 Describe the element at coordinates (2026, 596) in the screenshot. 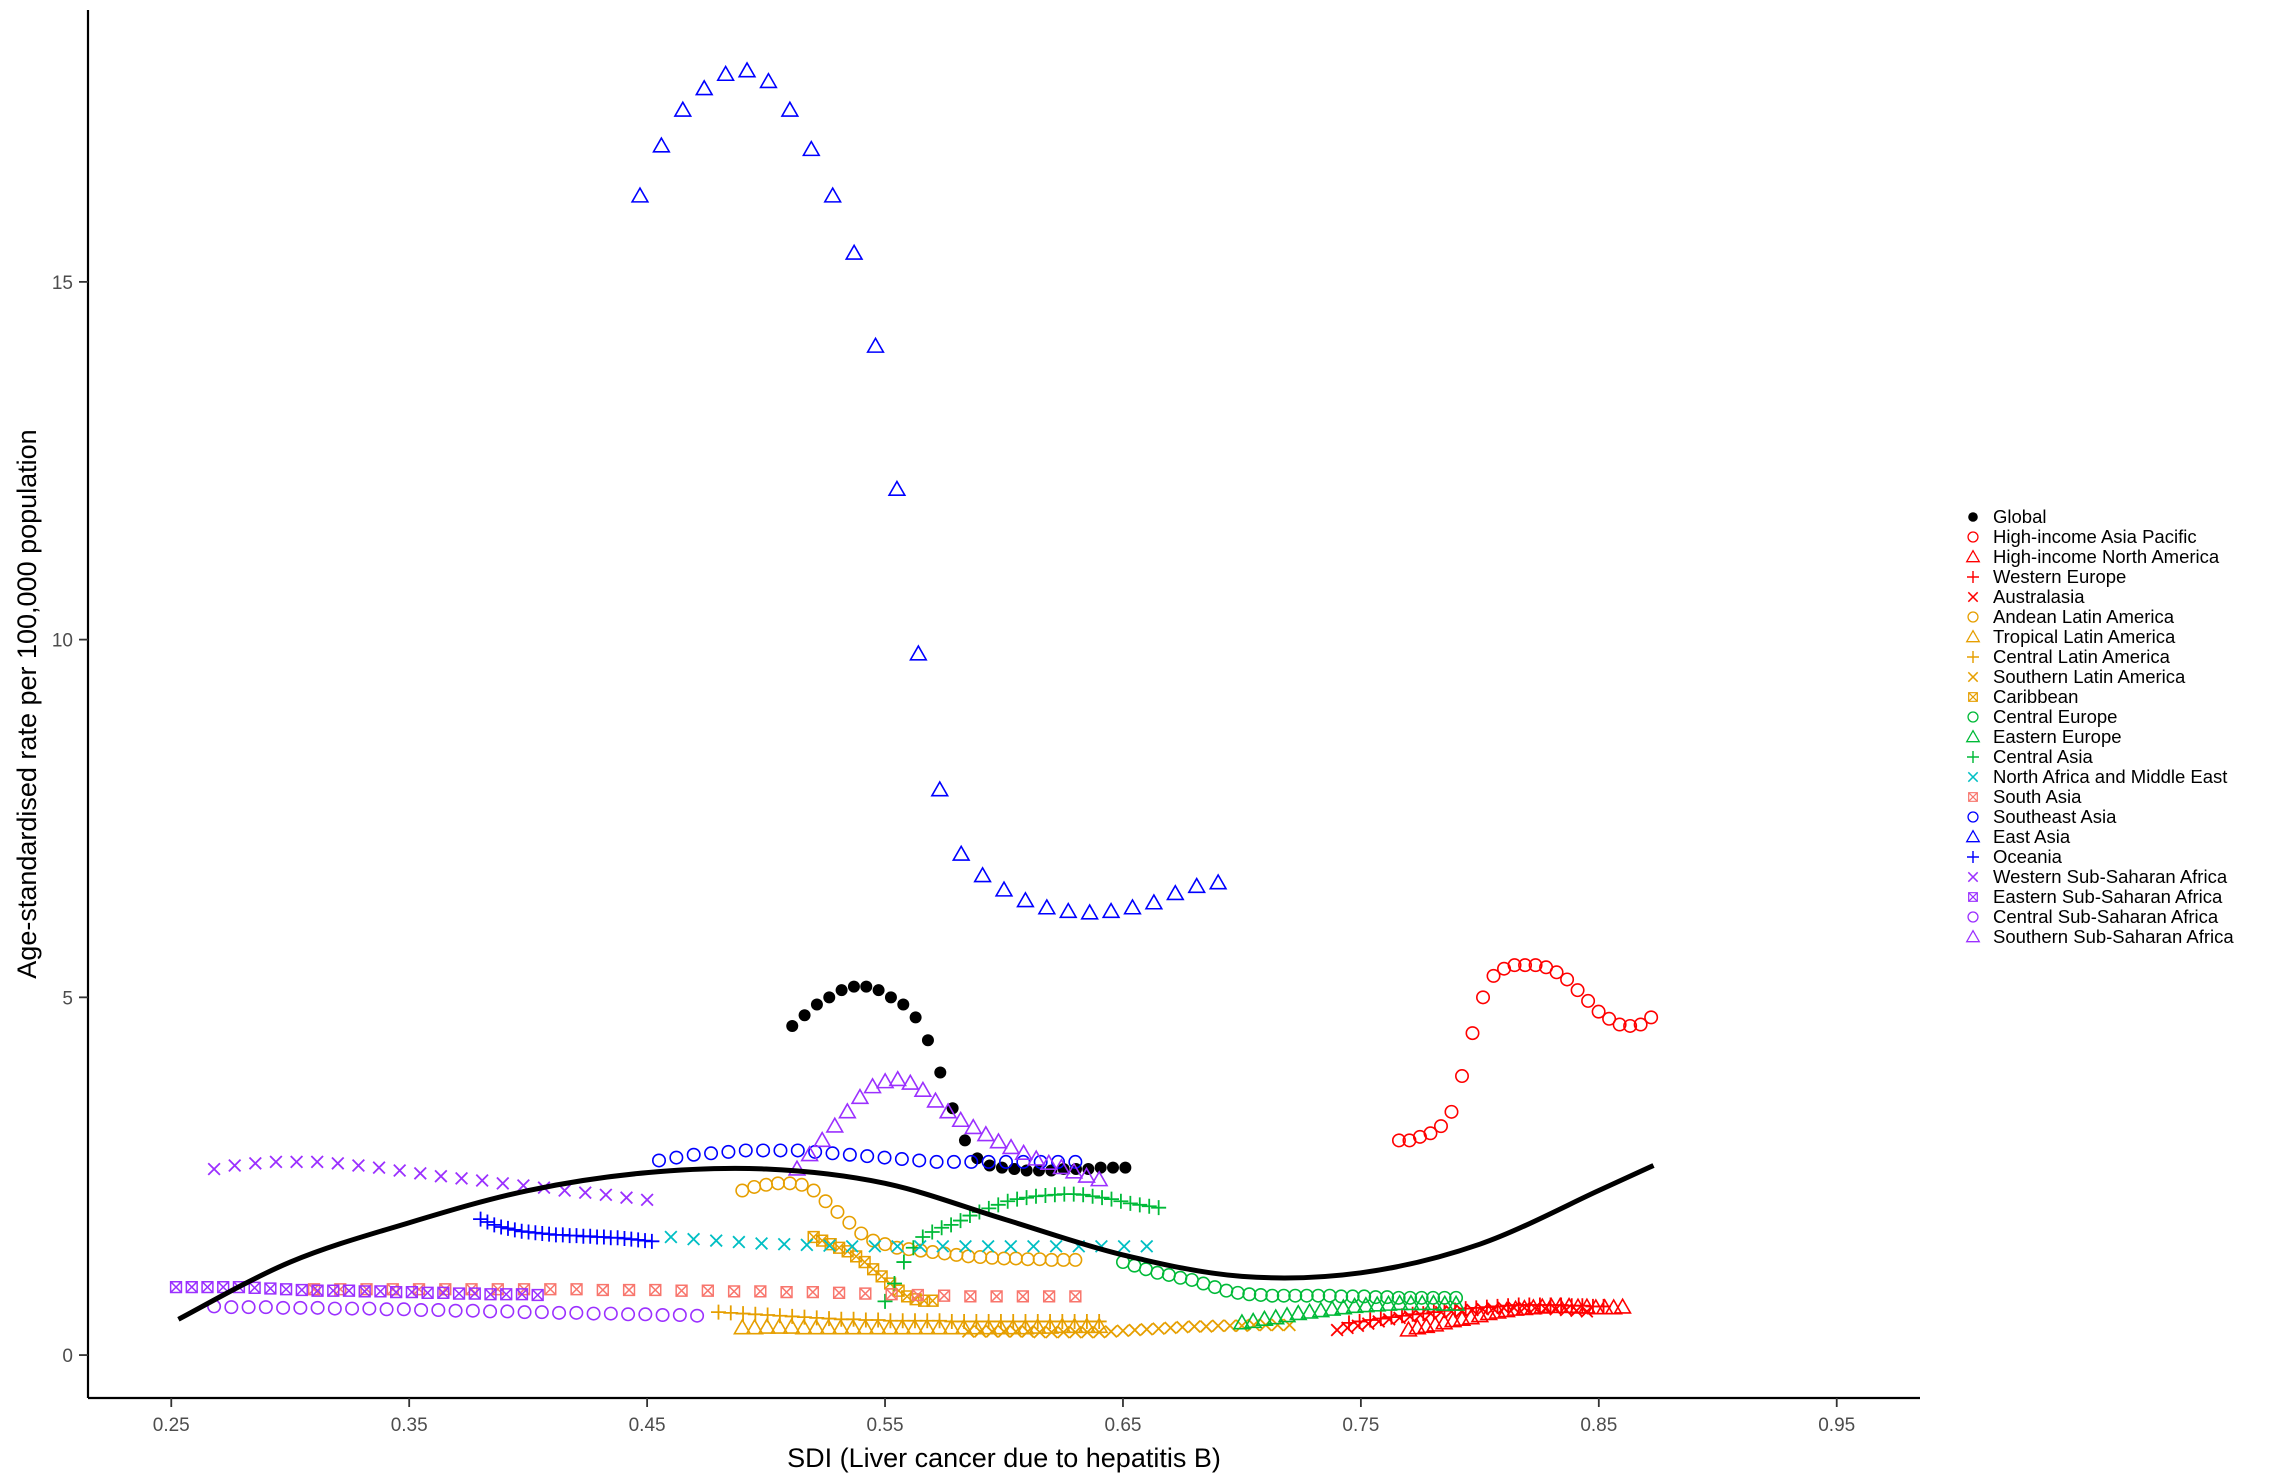

I see `legend-item: Australasia` at that location.